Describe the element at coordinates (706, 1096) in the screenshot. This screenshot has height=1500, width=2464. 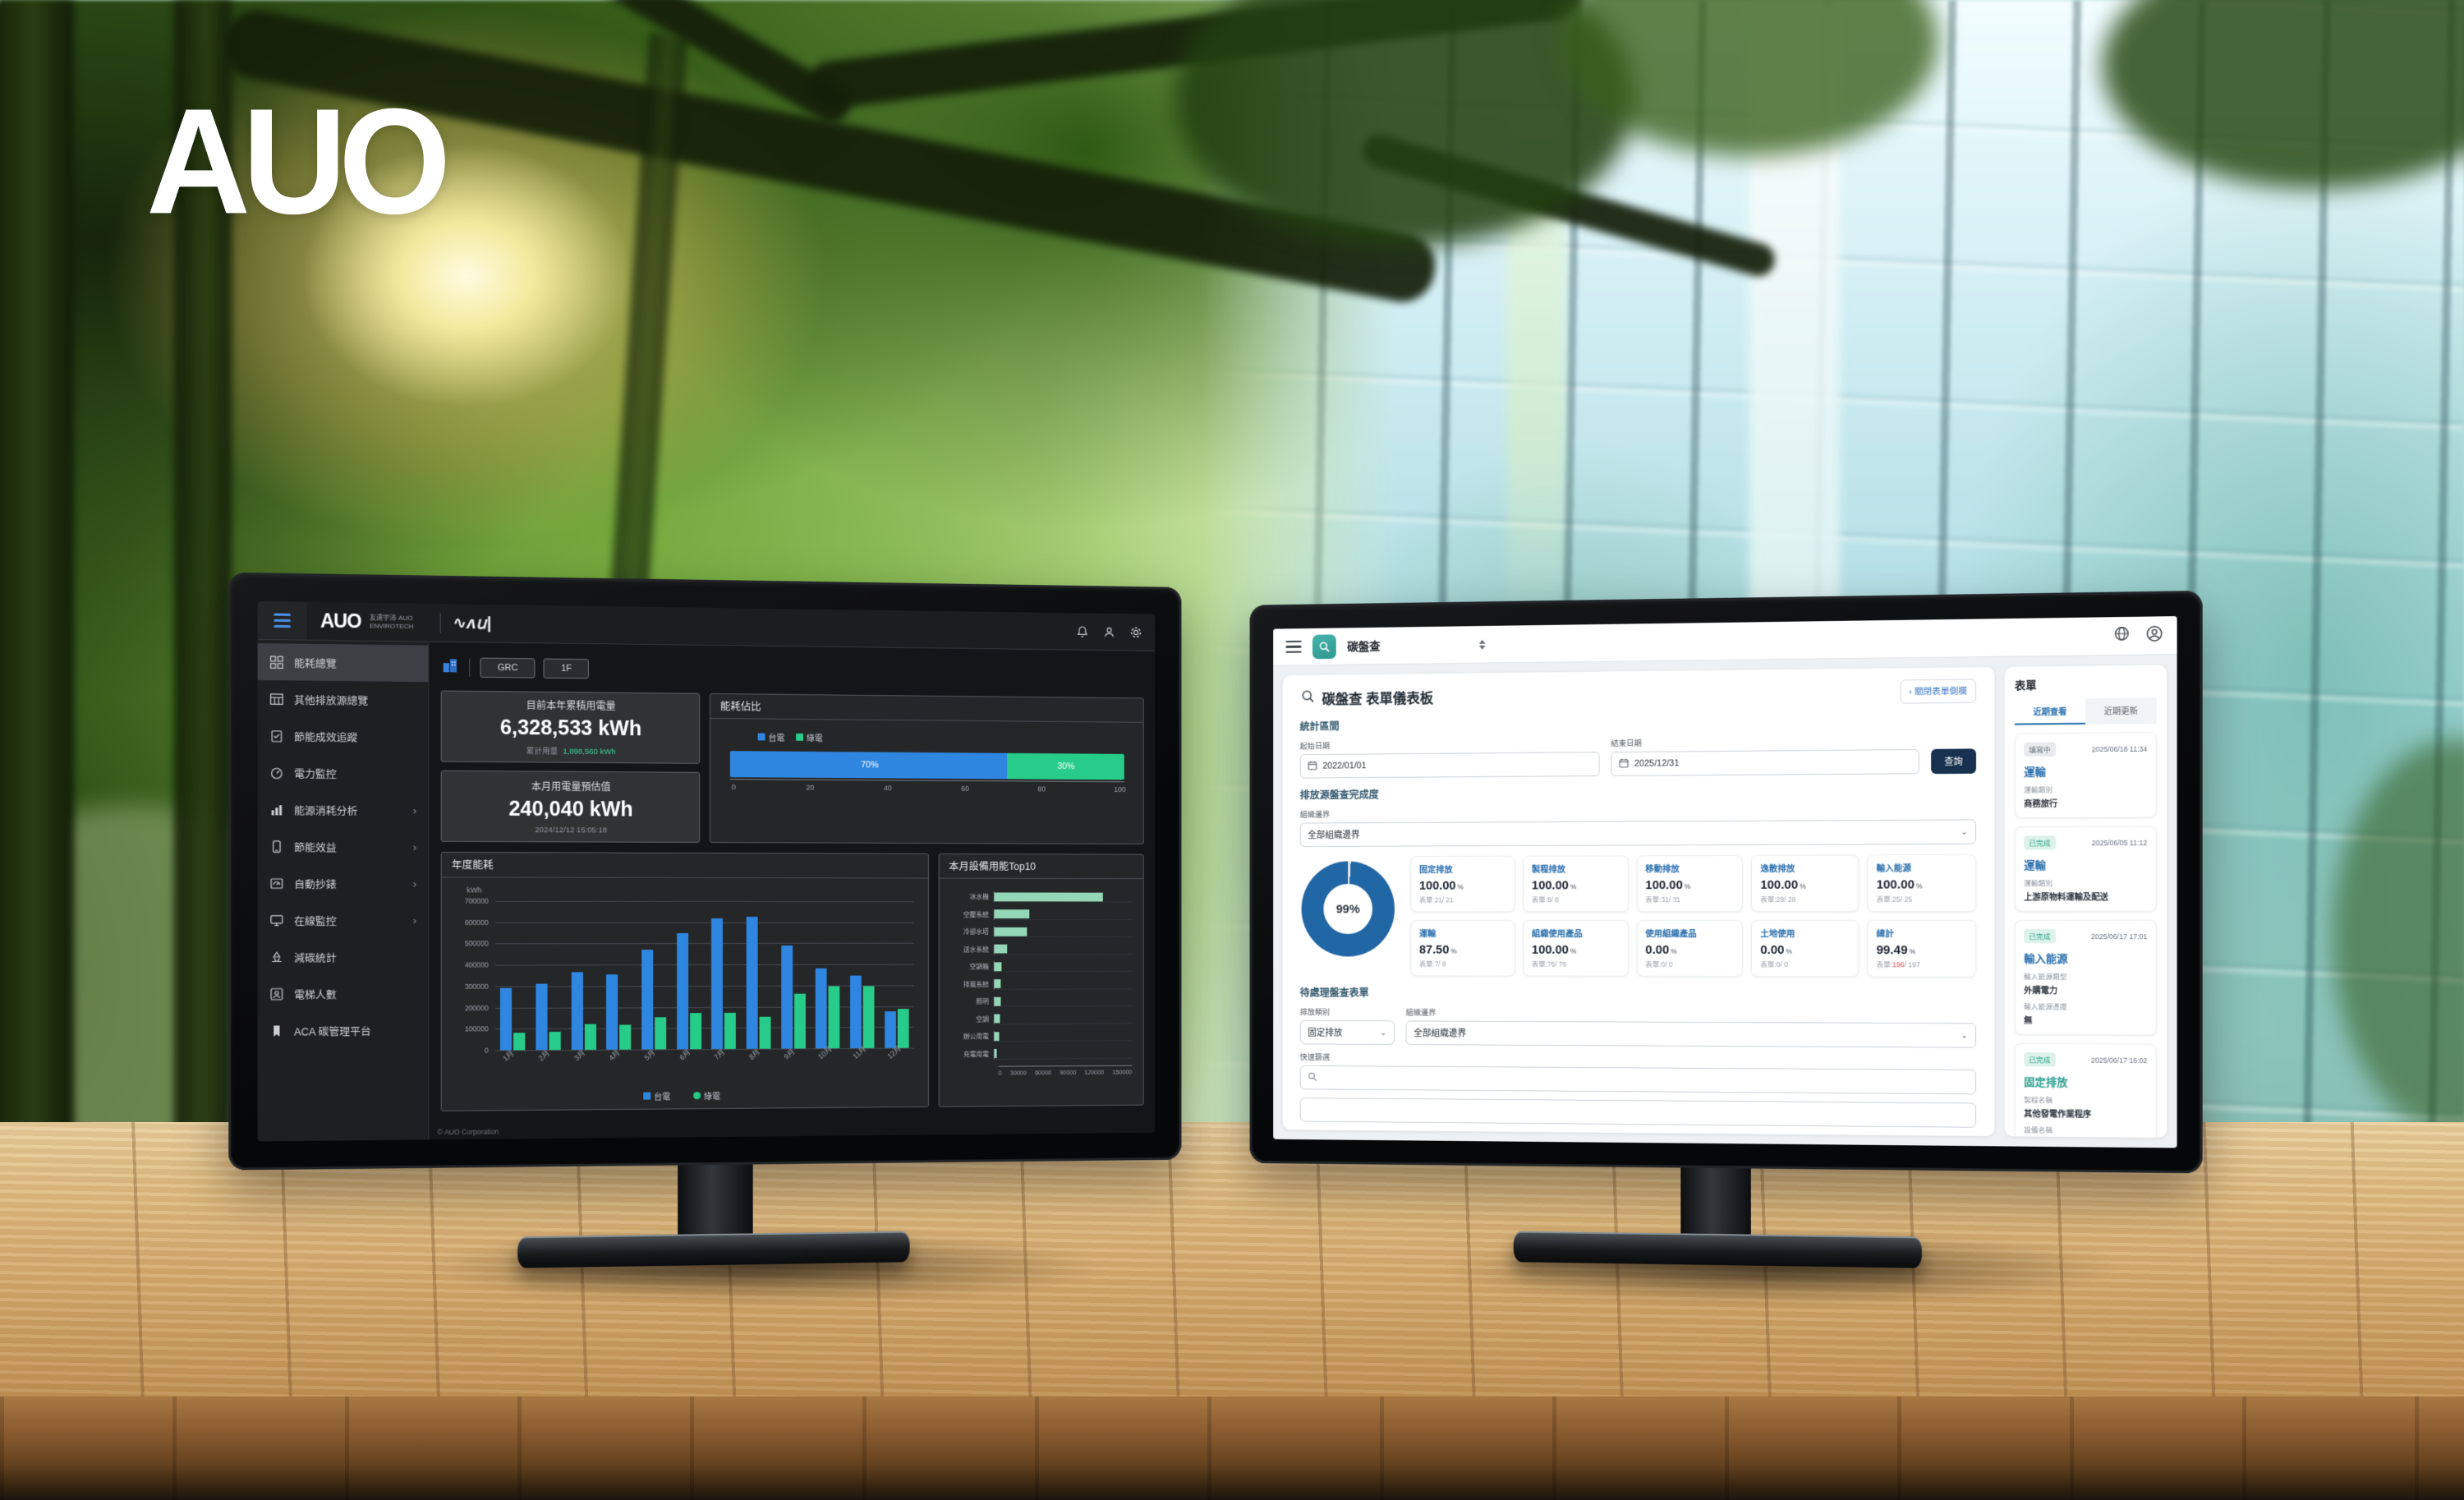
I see `legend-item-綠電: 綠電` at that location.